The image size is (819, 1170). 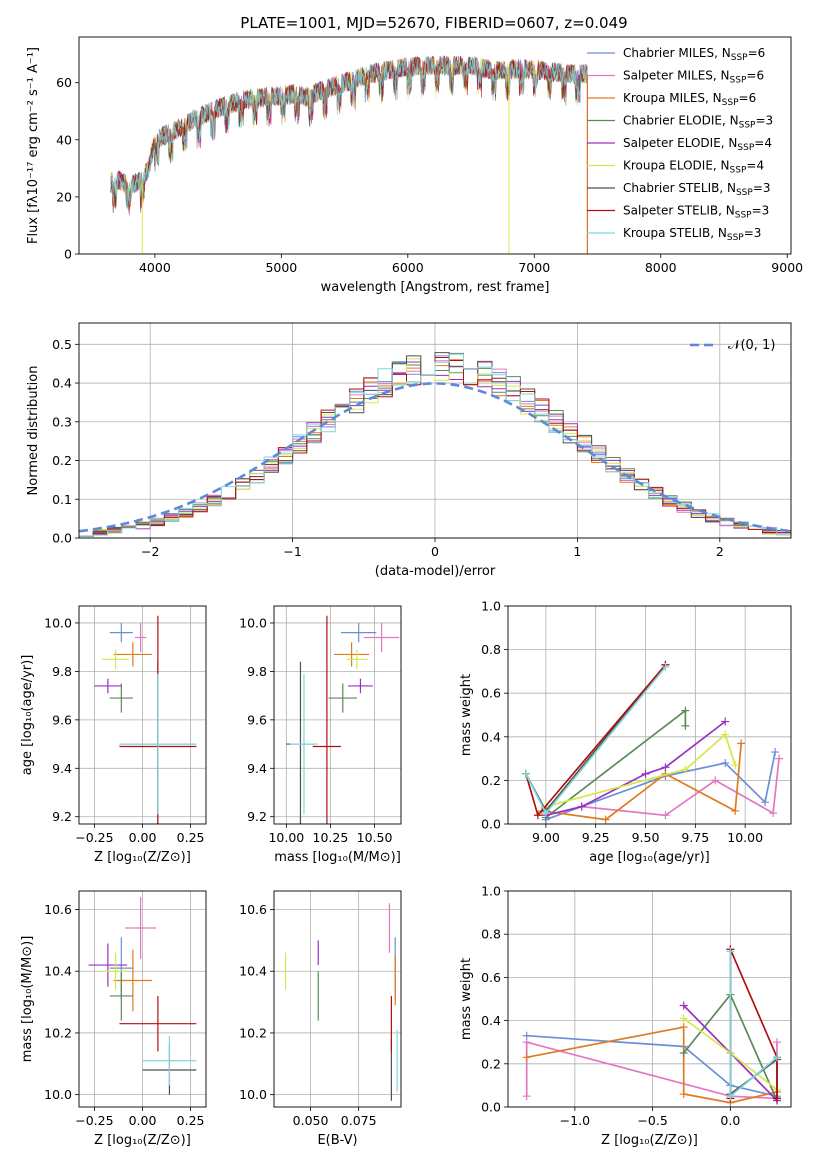 I want to click on legend-entry-label: Chabrier MILES, N, so click(x=677, y=53).